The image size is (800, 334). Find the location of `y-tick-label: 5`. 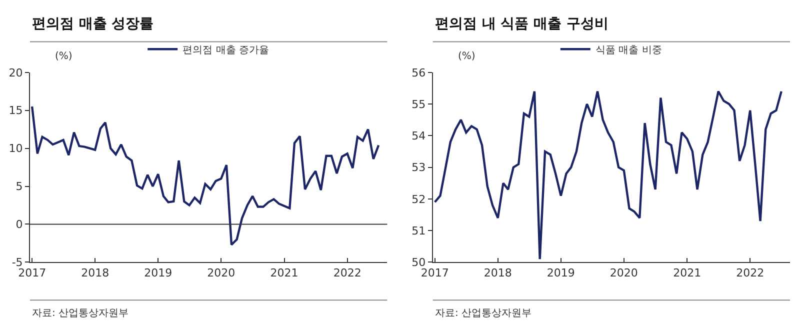

y-tick-label: 5 is located at coordinates (19, 187).